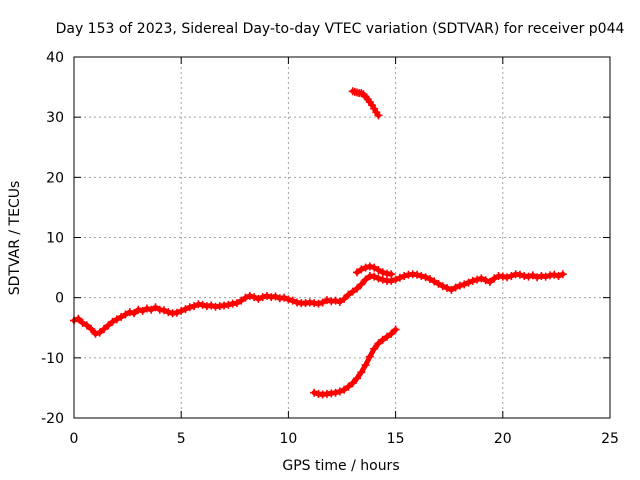 The width and height of the screenshot is (640, 480). Describe the element at coordinates (340, 466) in the screenshot. I see `x-axis-label: GPS time / hours` at that location.